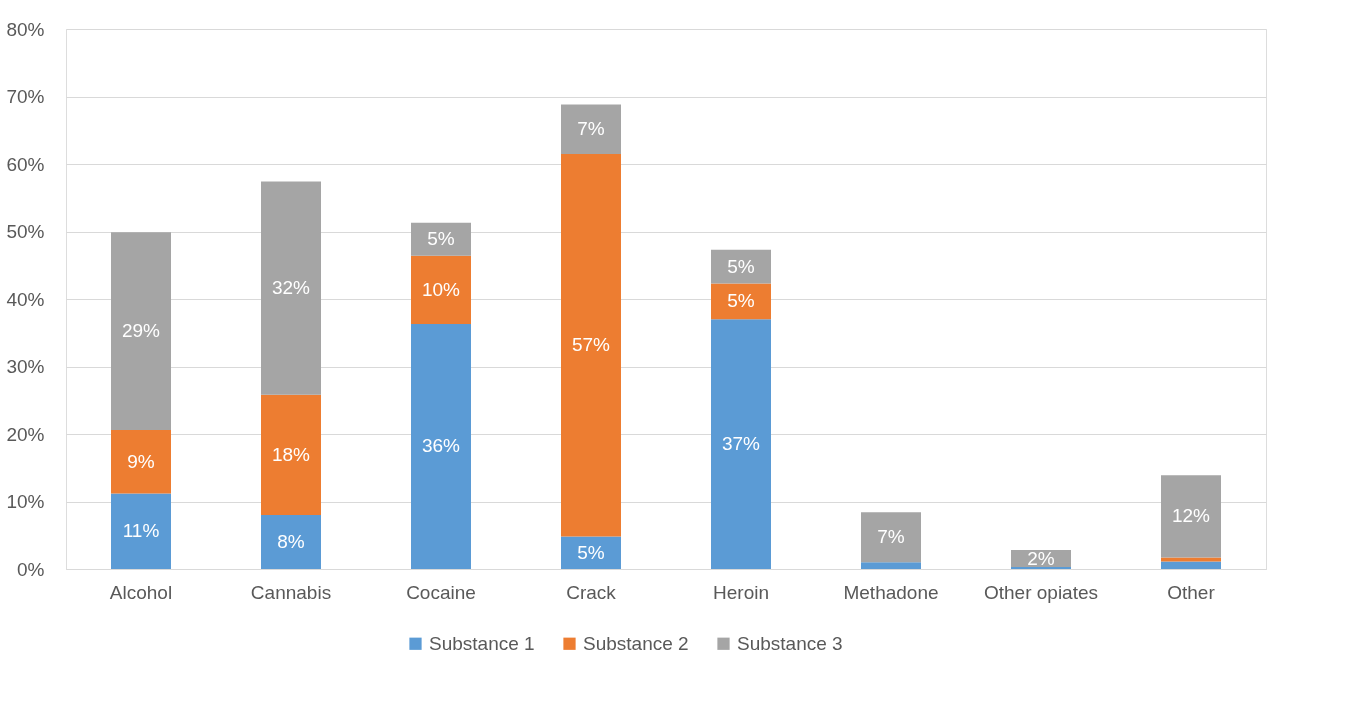  I want to click on data-label: 36%, so click(441, 446).